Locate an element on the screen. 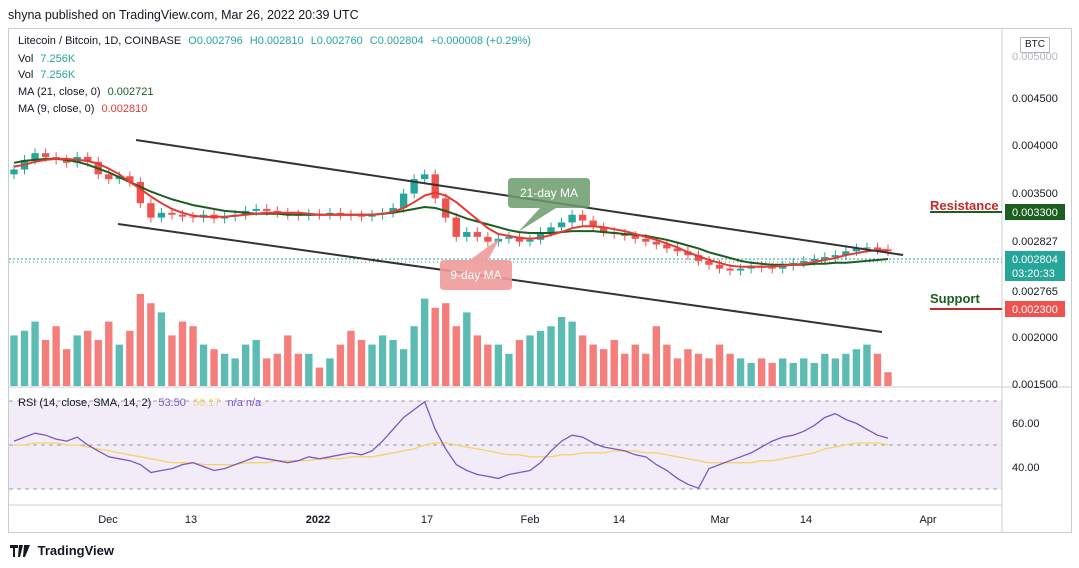  legend-high: H0.002810 is located at coordinates (276, 41).